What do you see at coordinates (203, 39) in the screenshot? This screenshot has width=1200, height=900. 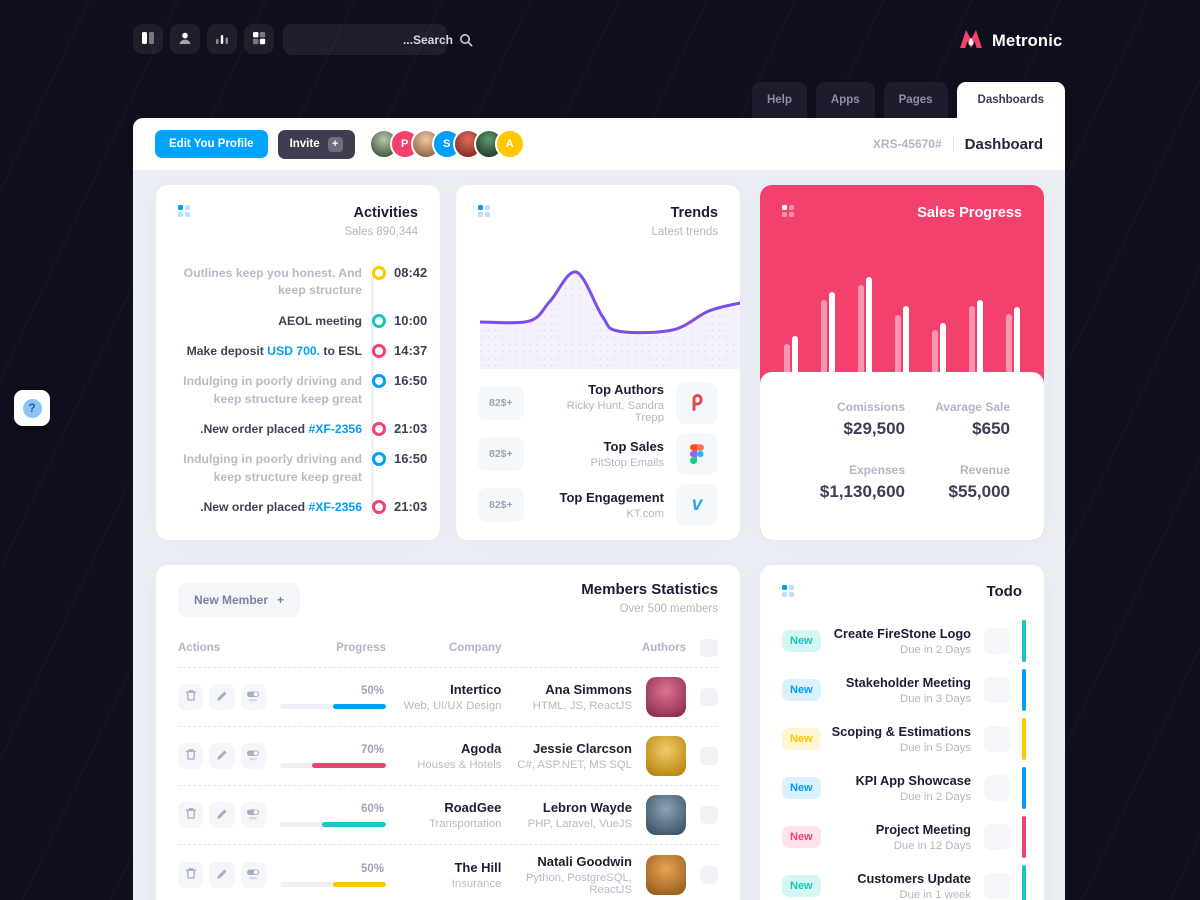 I see `topbar-icon-group` at bounding box center [203, 39].